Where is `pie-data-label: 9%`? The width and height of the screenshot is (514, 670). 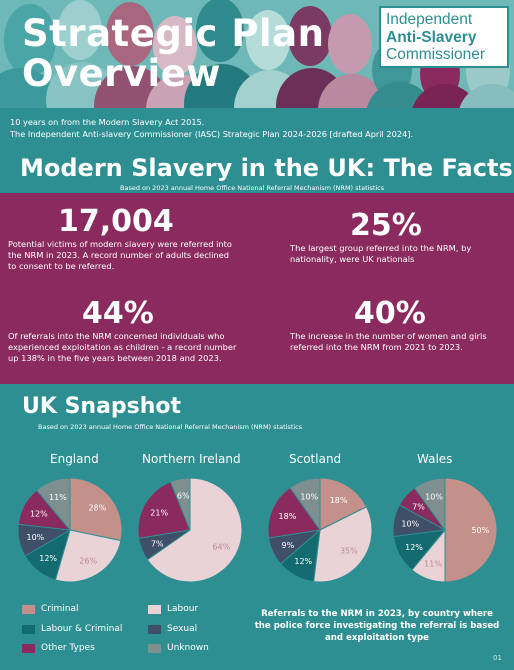 pie-data-label: 9% is located at coordinates (288, 545).